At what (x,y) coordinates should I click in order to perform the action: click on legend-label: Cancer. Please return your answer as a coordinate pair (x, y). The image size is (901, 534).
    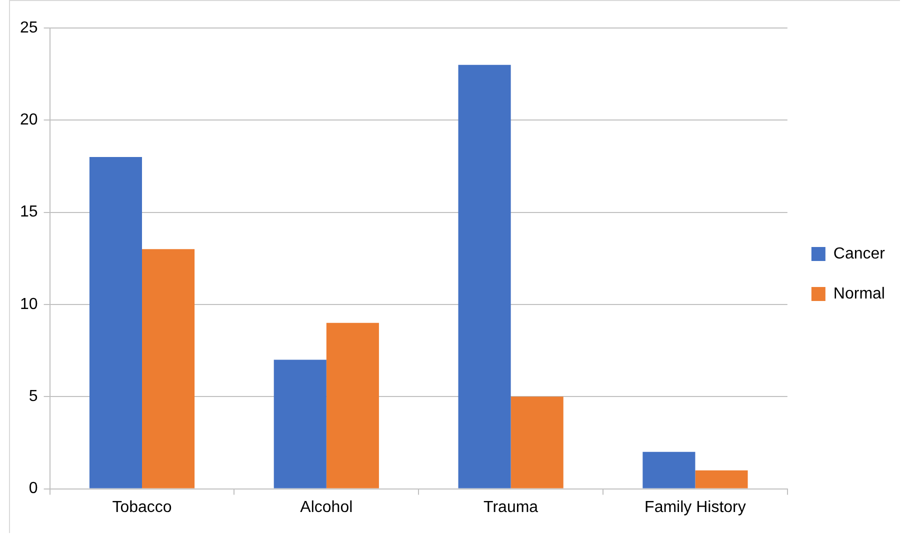
    Looking at the image, I should click on (859, 253).